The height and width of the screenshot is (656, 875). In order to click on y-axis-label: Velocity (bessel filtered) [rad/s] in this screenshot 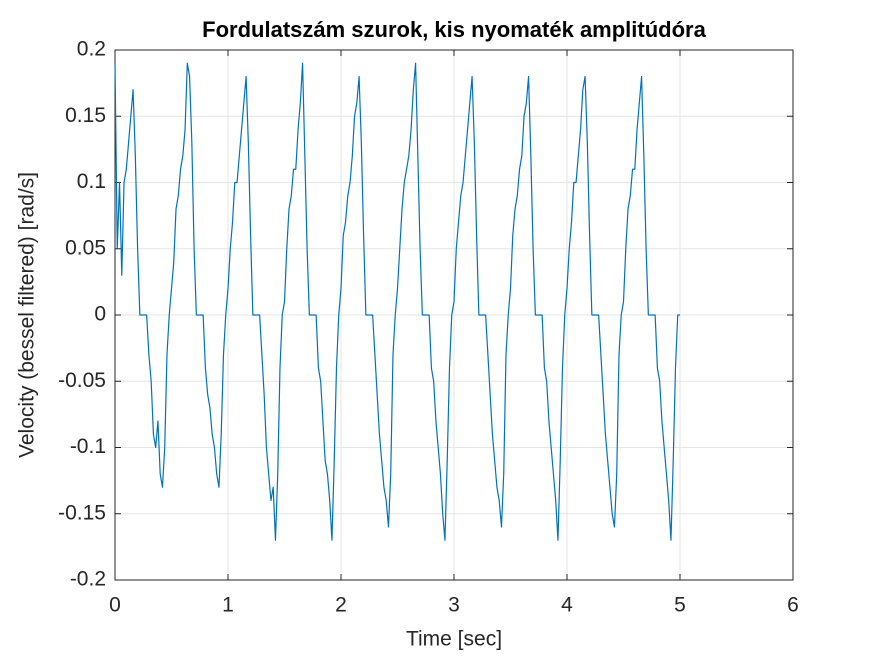, I will do `click(27, 315)`.